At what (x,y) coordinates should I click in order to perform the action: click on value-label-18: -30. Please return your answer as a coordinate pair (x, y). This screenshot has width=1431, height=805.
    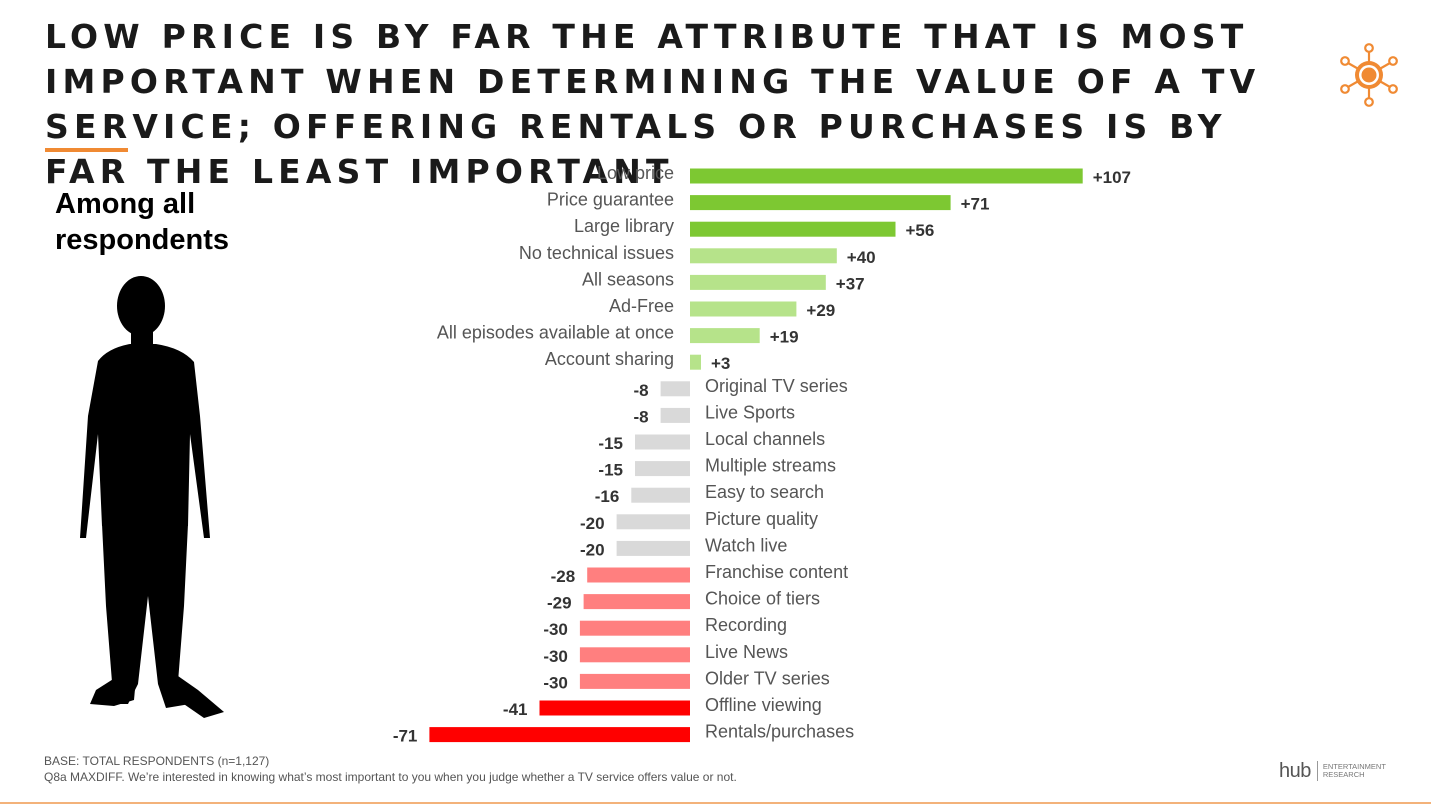
    Looking at the image, I should click on (555, 656).